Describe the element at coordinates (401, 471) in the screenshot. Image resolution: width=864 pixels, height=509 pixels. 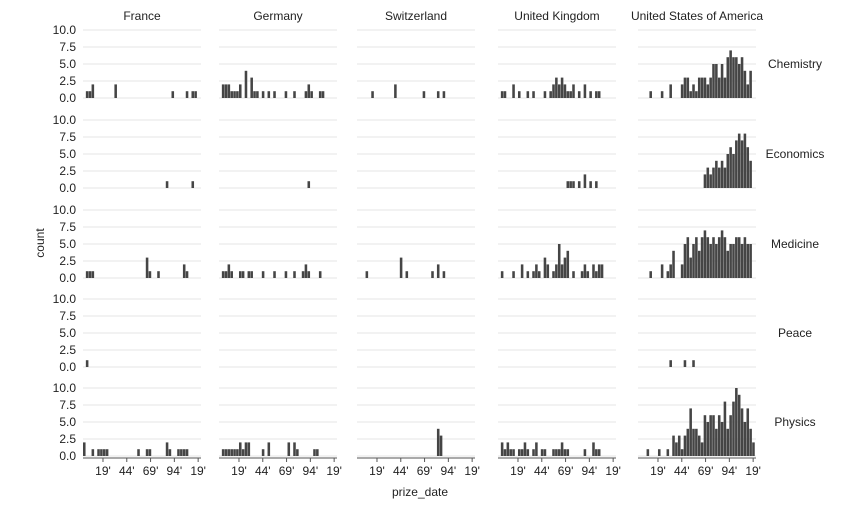
I see `x-tick-label: 44'` at that location.